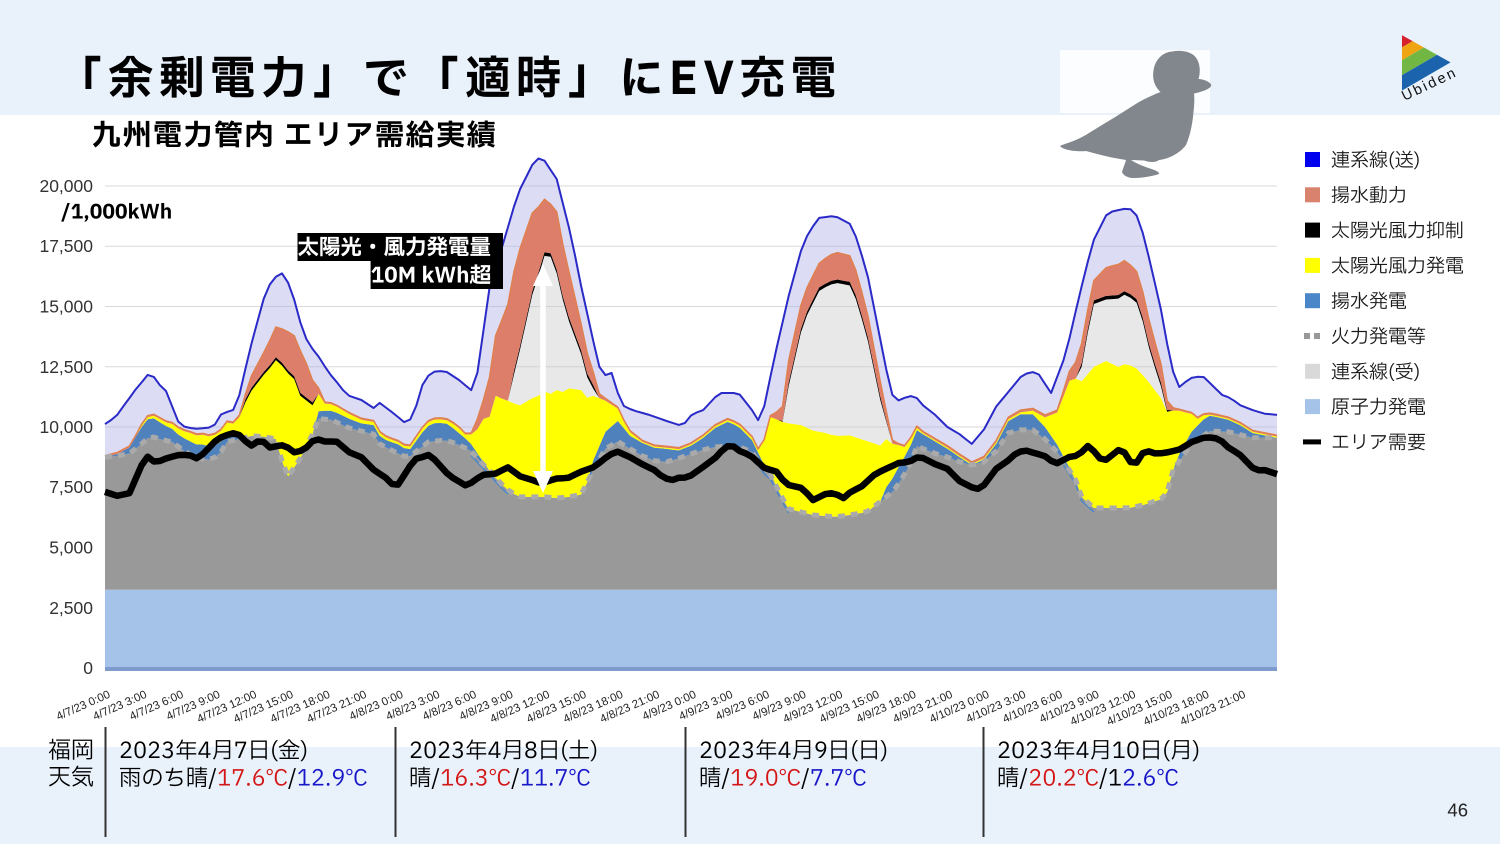  What do you see at coordinates (66, 246) in the screenshot?
I see `svg-text: 17,500` at bounding box center [66, 246].